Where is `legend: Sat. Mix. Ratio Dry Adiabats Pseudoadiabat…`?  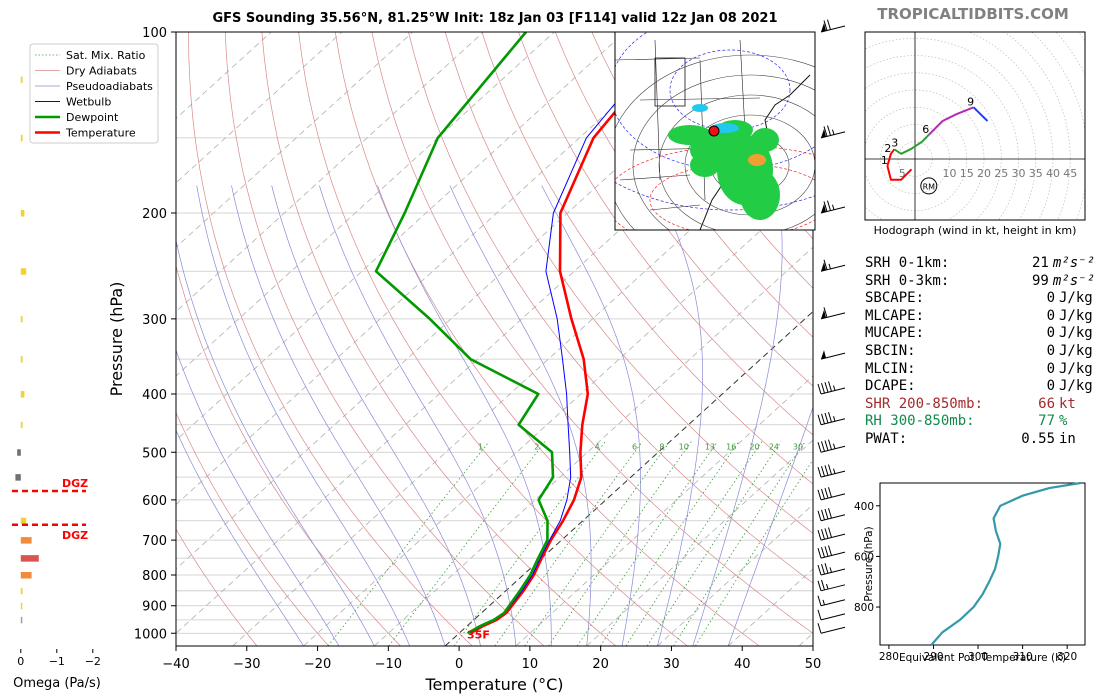
legend: Sat. Mix. Ratio Dry Adiabats Pseudoadiabat… is located at coordinates (94, 93).